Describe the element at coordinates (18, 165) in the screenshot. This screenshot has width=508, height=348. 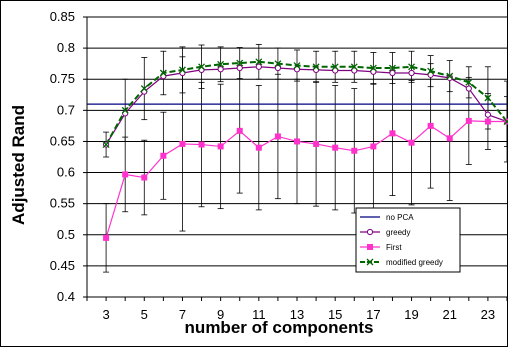
I see `y-axis-label: Adjusted Rand` at that location.